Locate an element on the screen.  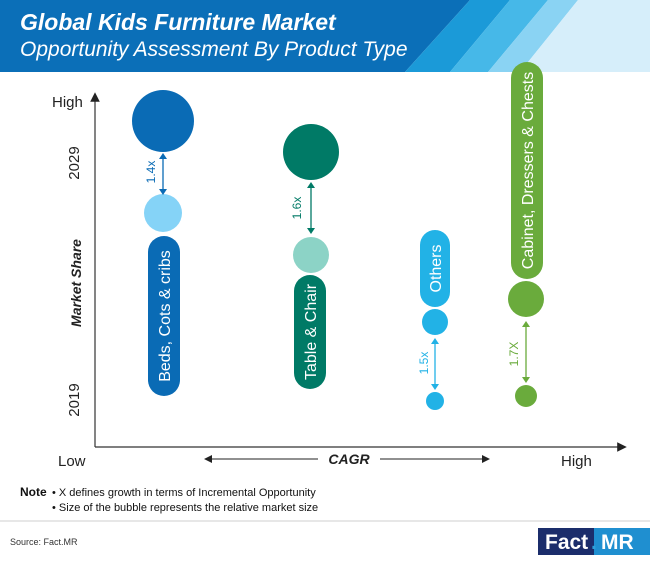
x-axis-high-label: High is located at coordinates (576, 461).